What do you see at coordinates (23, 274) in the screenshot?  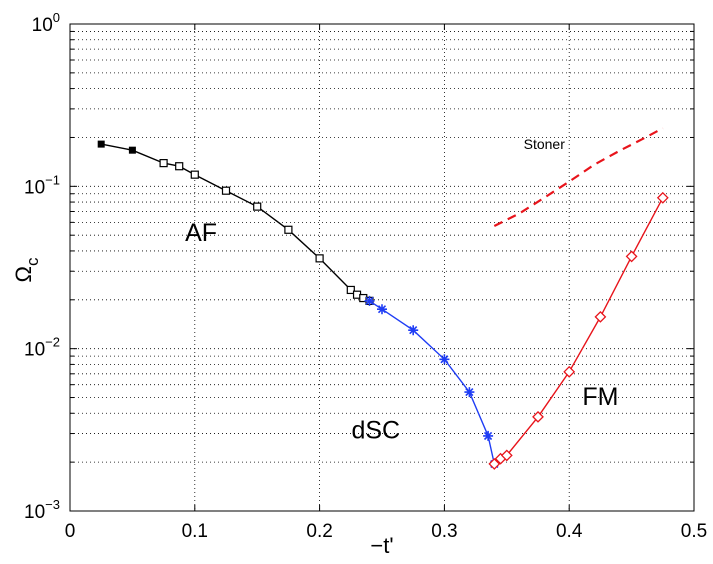 I see `y-axis-label-main: Ω` at bounding box center [23, 274].